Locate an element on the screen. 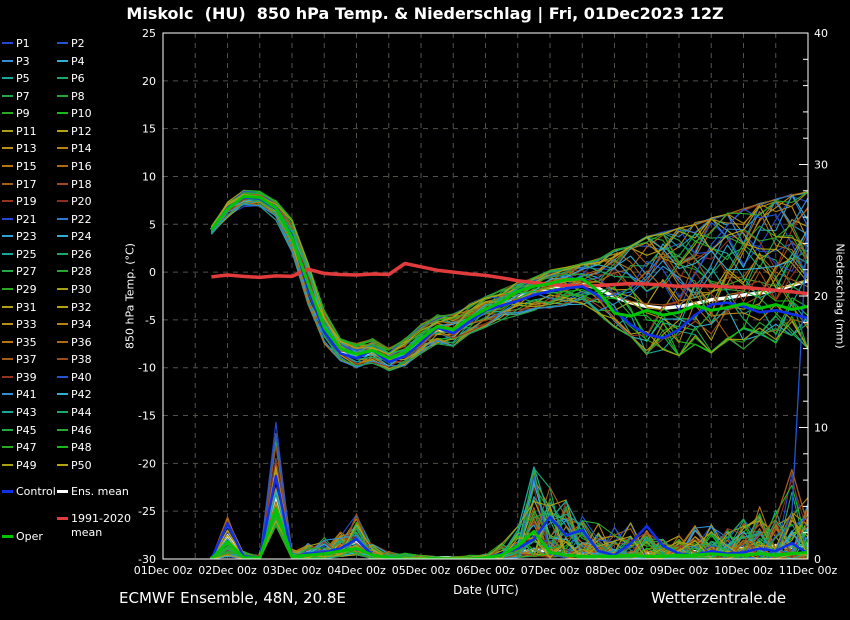  legend-item-p37-label: P37 is located at coordinates (26, 360).